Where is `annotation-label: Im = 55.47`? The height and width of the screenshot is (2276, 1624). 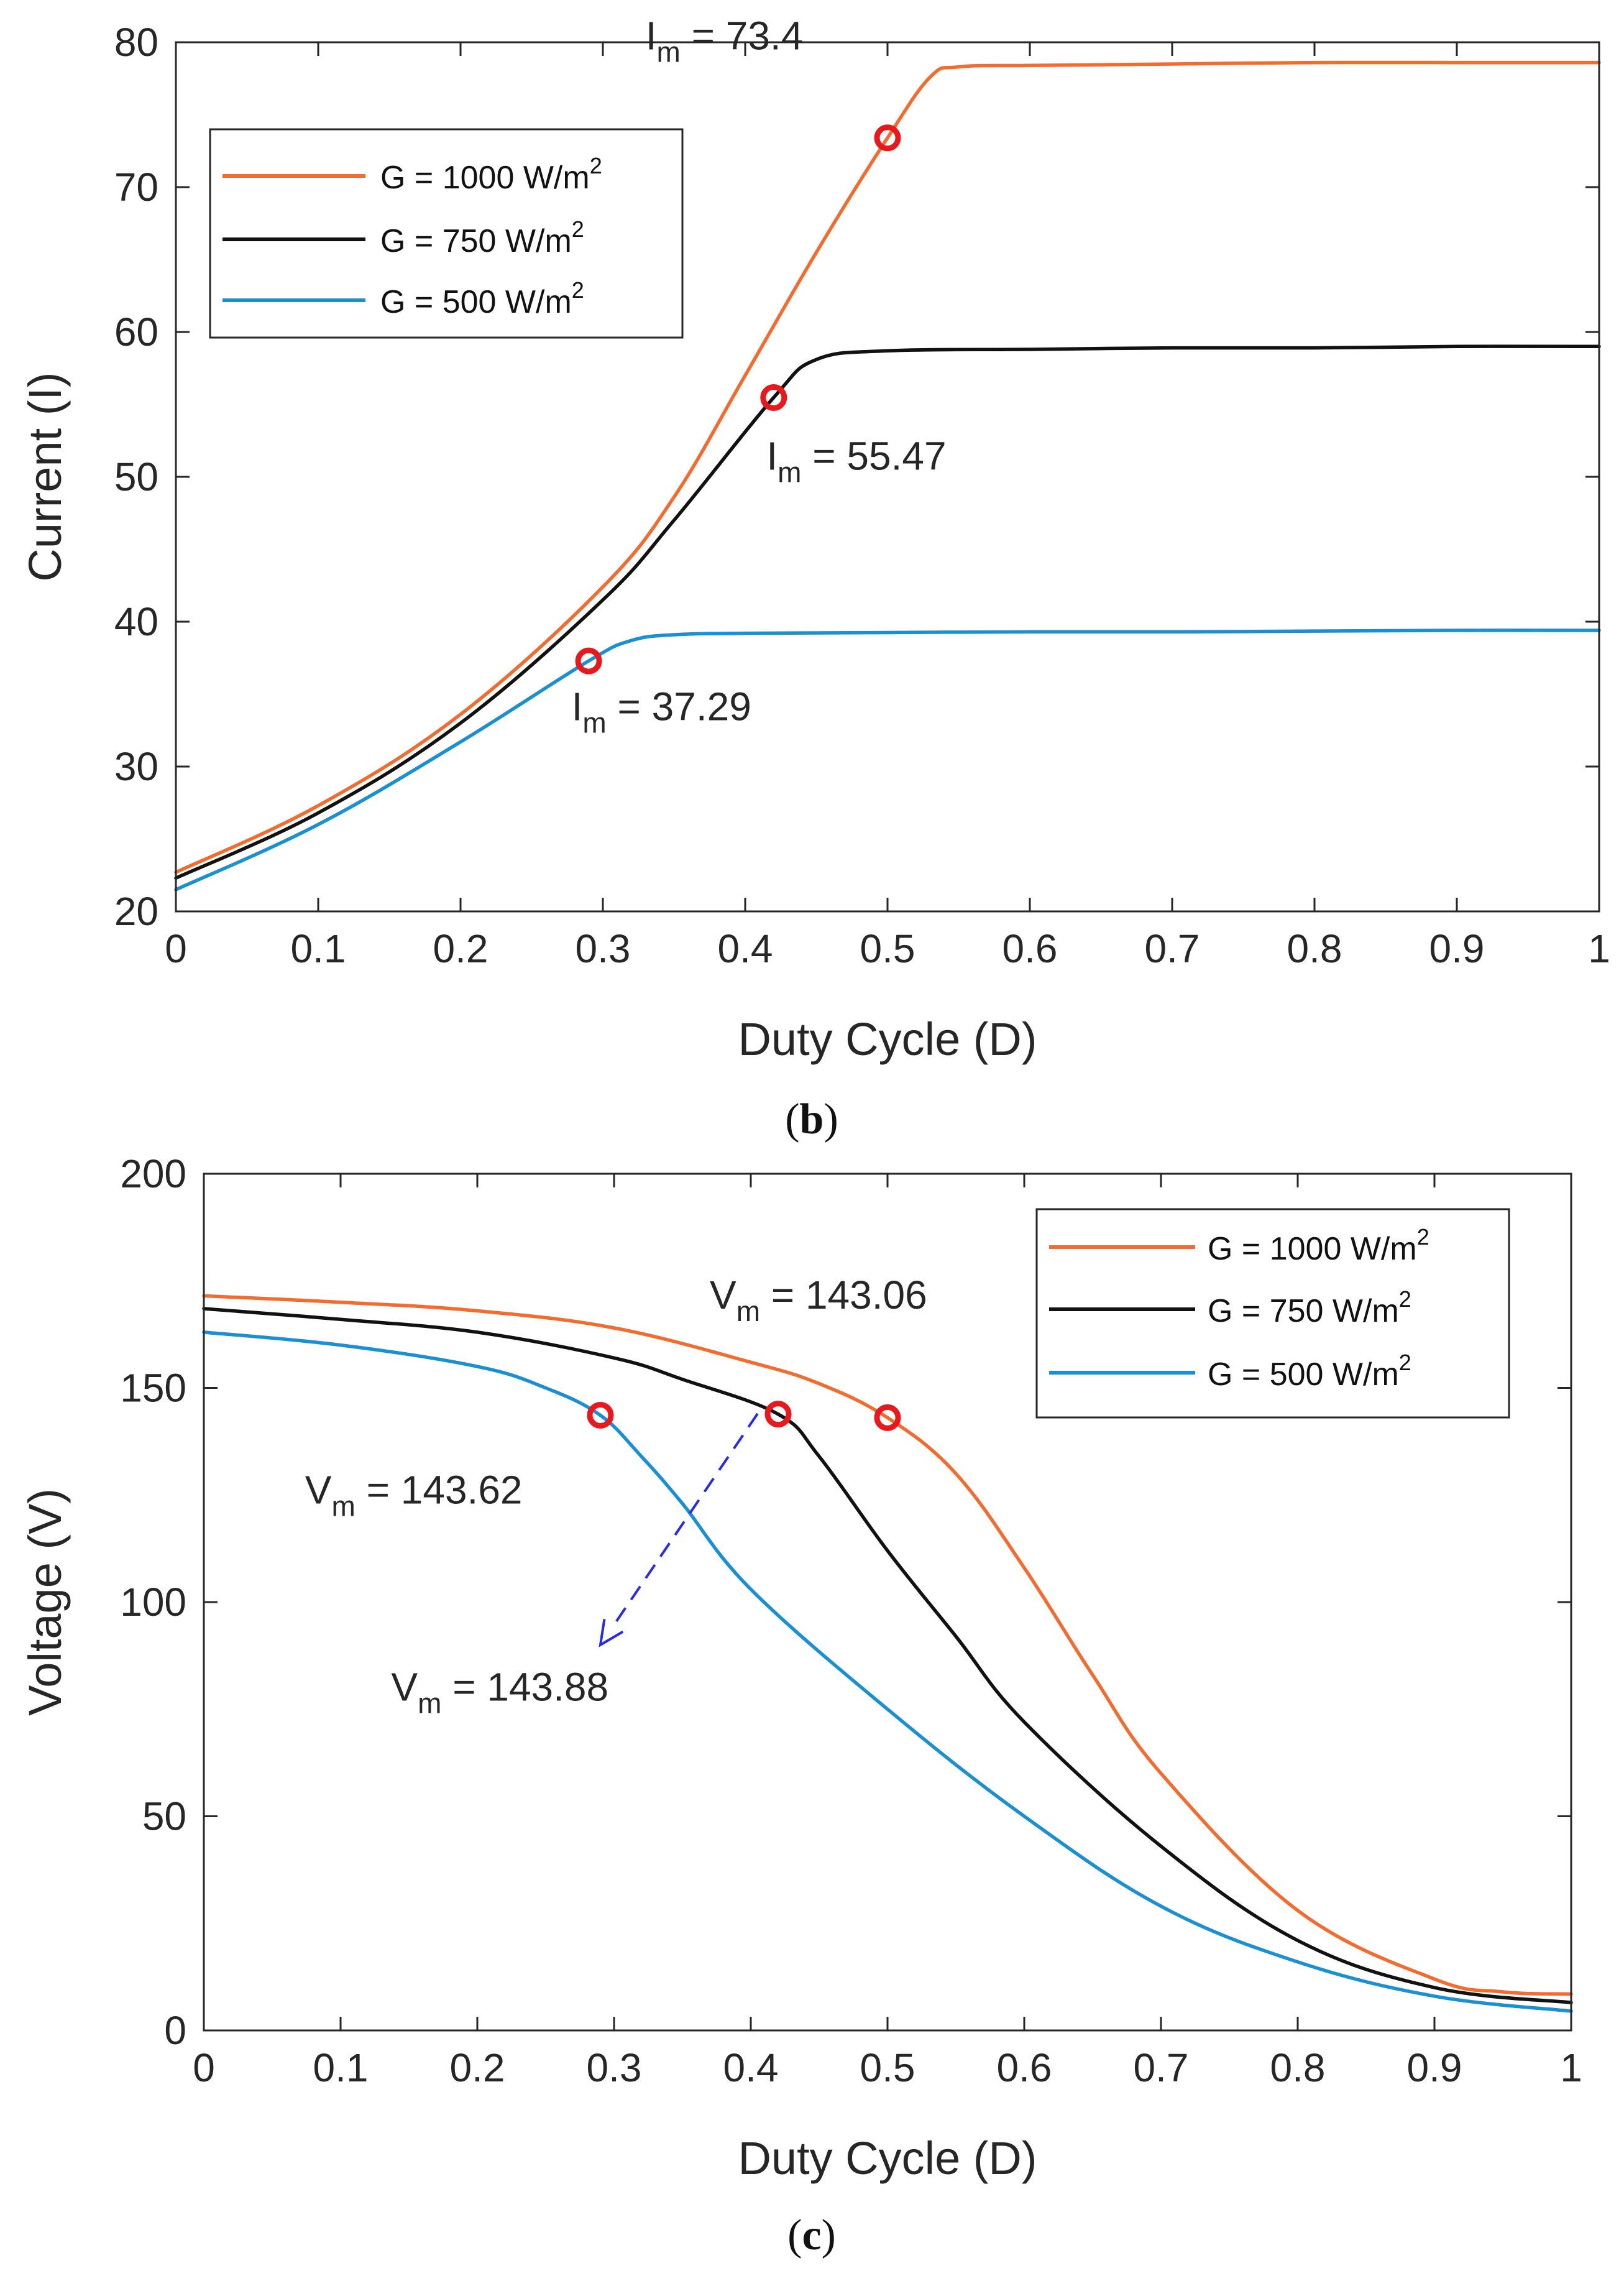 annotation-label: Im = 55.47 is located at coordinates (856, 460).